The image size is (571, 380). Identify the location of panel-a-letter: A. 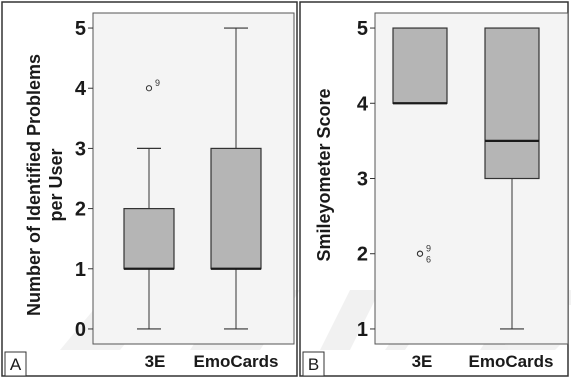
(16, 364).